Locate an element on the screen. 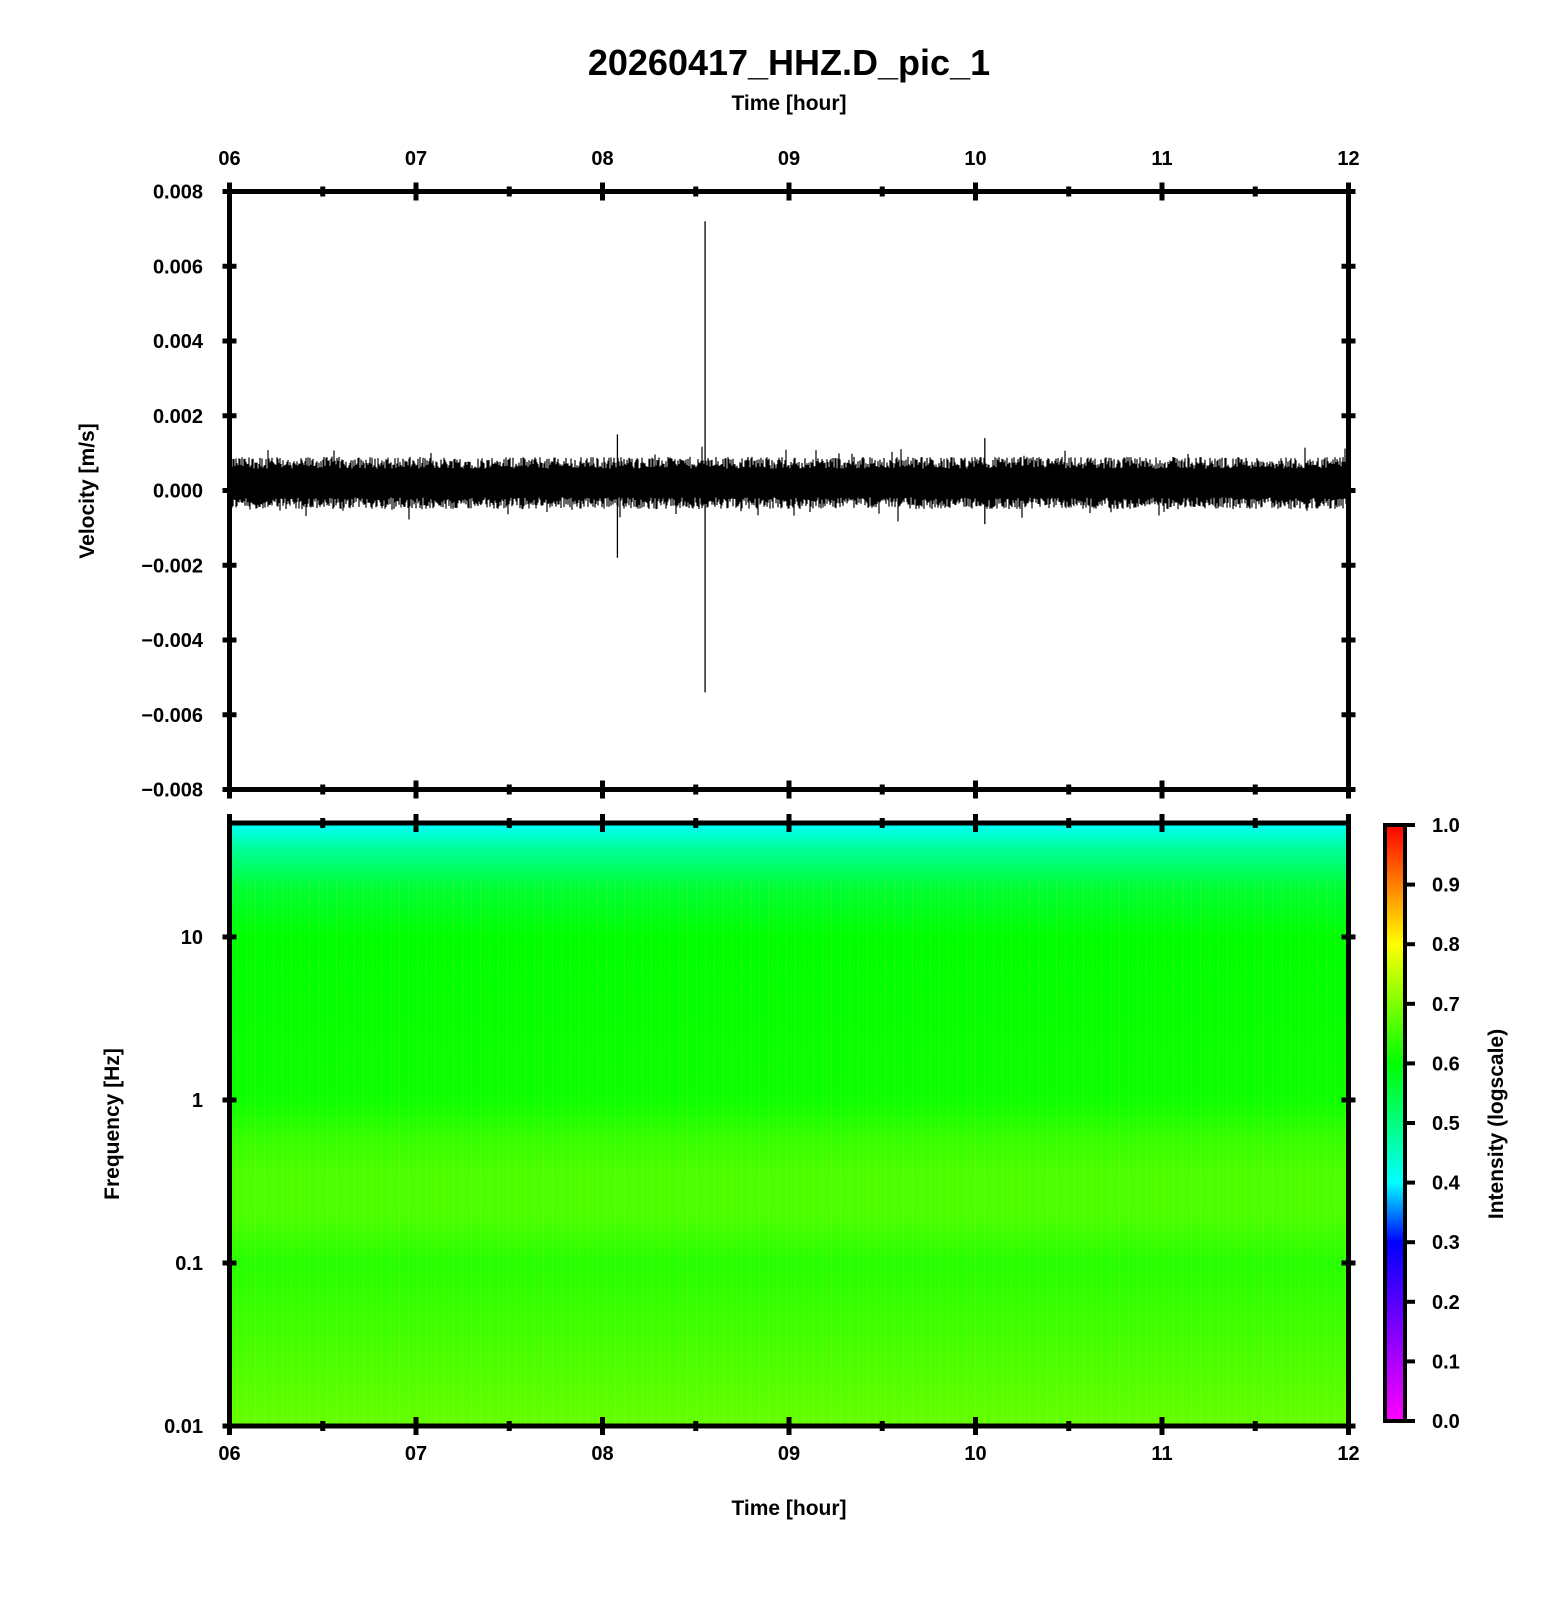 This screenshot has width=1556, height=1600. waveform-top-x-ticks: 06 07 08 09 10 11 12 is located at coordinates (789, 174).